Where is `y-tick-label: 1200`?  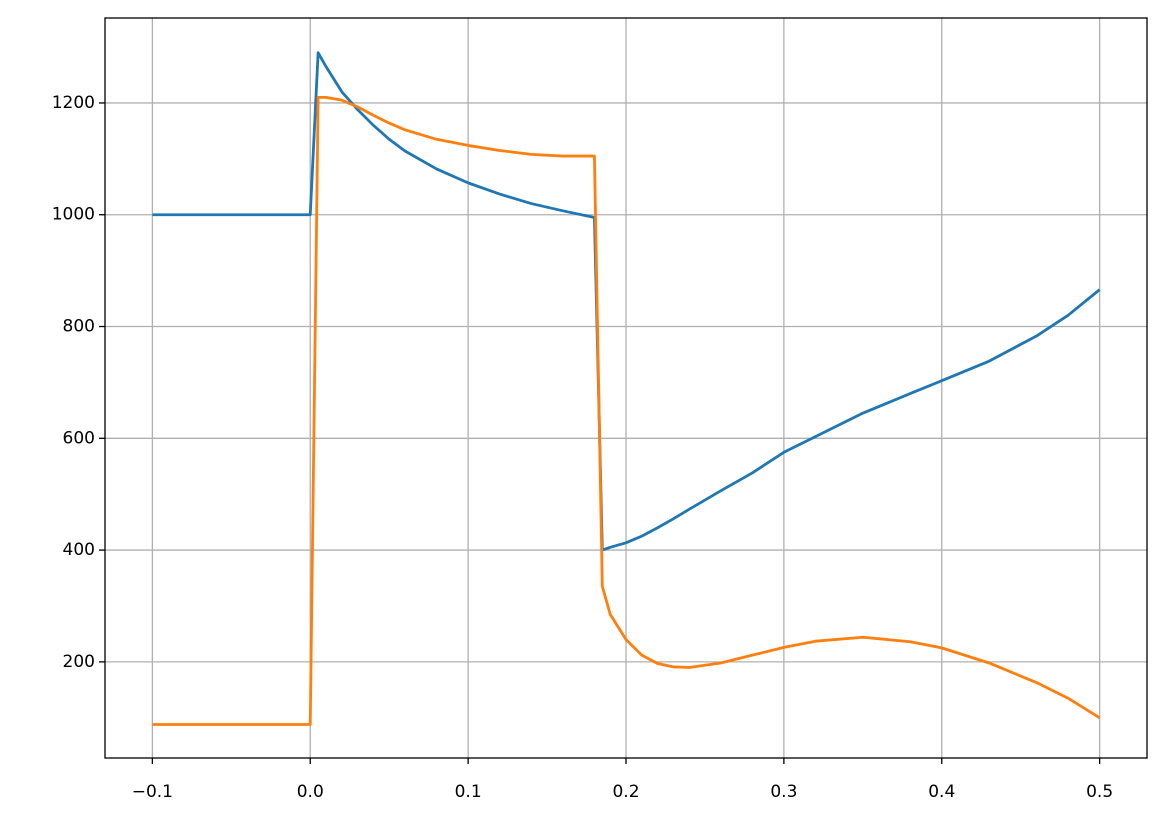 y-tick-label: 1200 is located at coordinates (73, 103).